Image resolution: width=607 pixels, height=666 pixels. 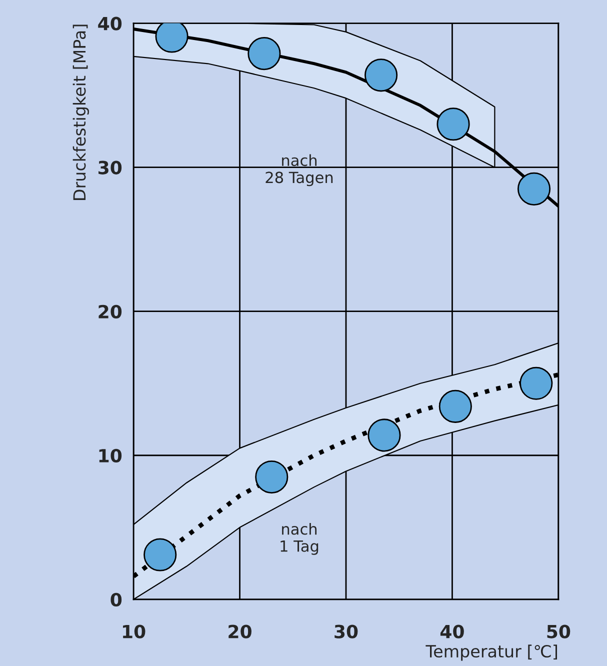 I want to click on x-tick-label: 30, so click(x=346, y=631).